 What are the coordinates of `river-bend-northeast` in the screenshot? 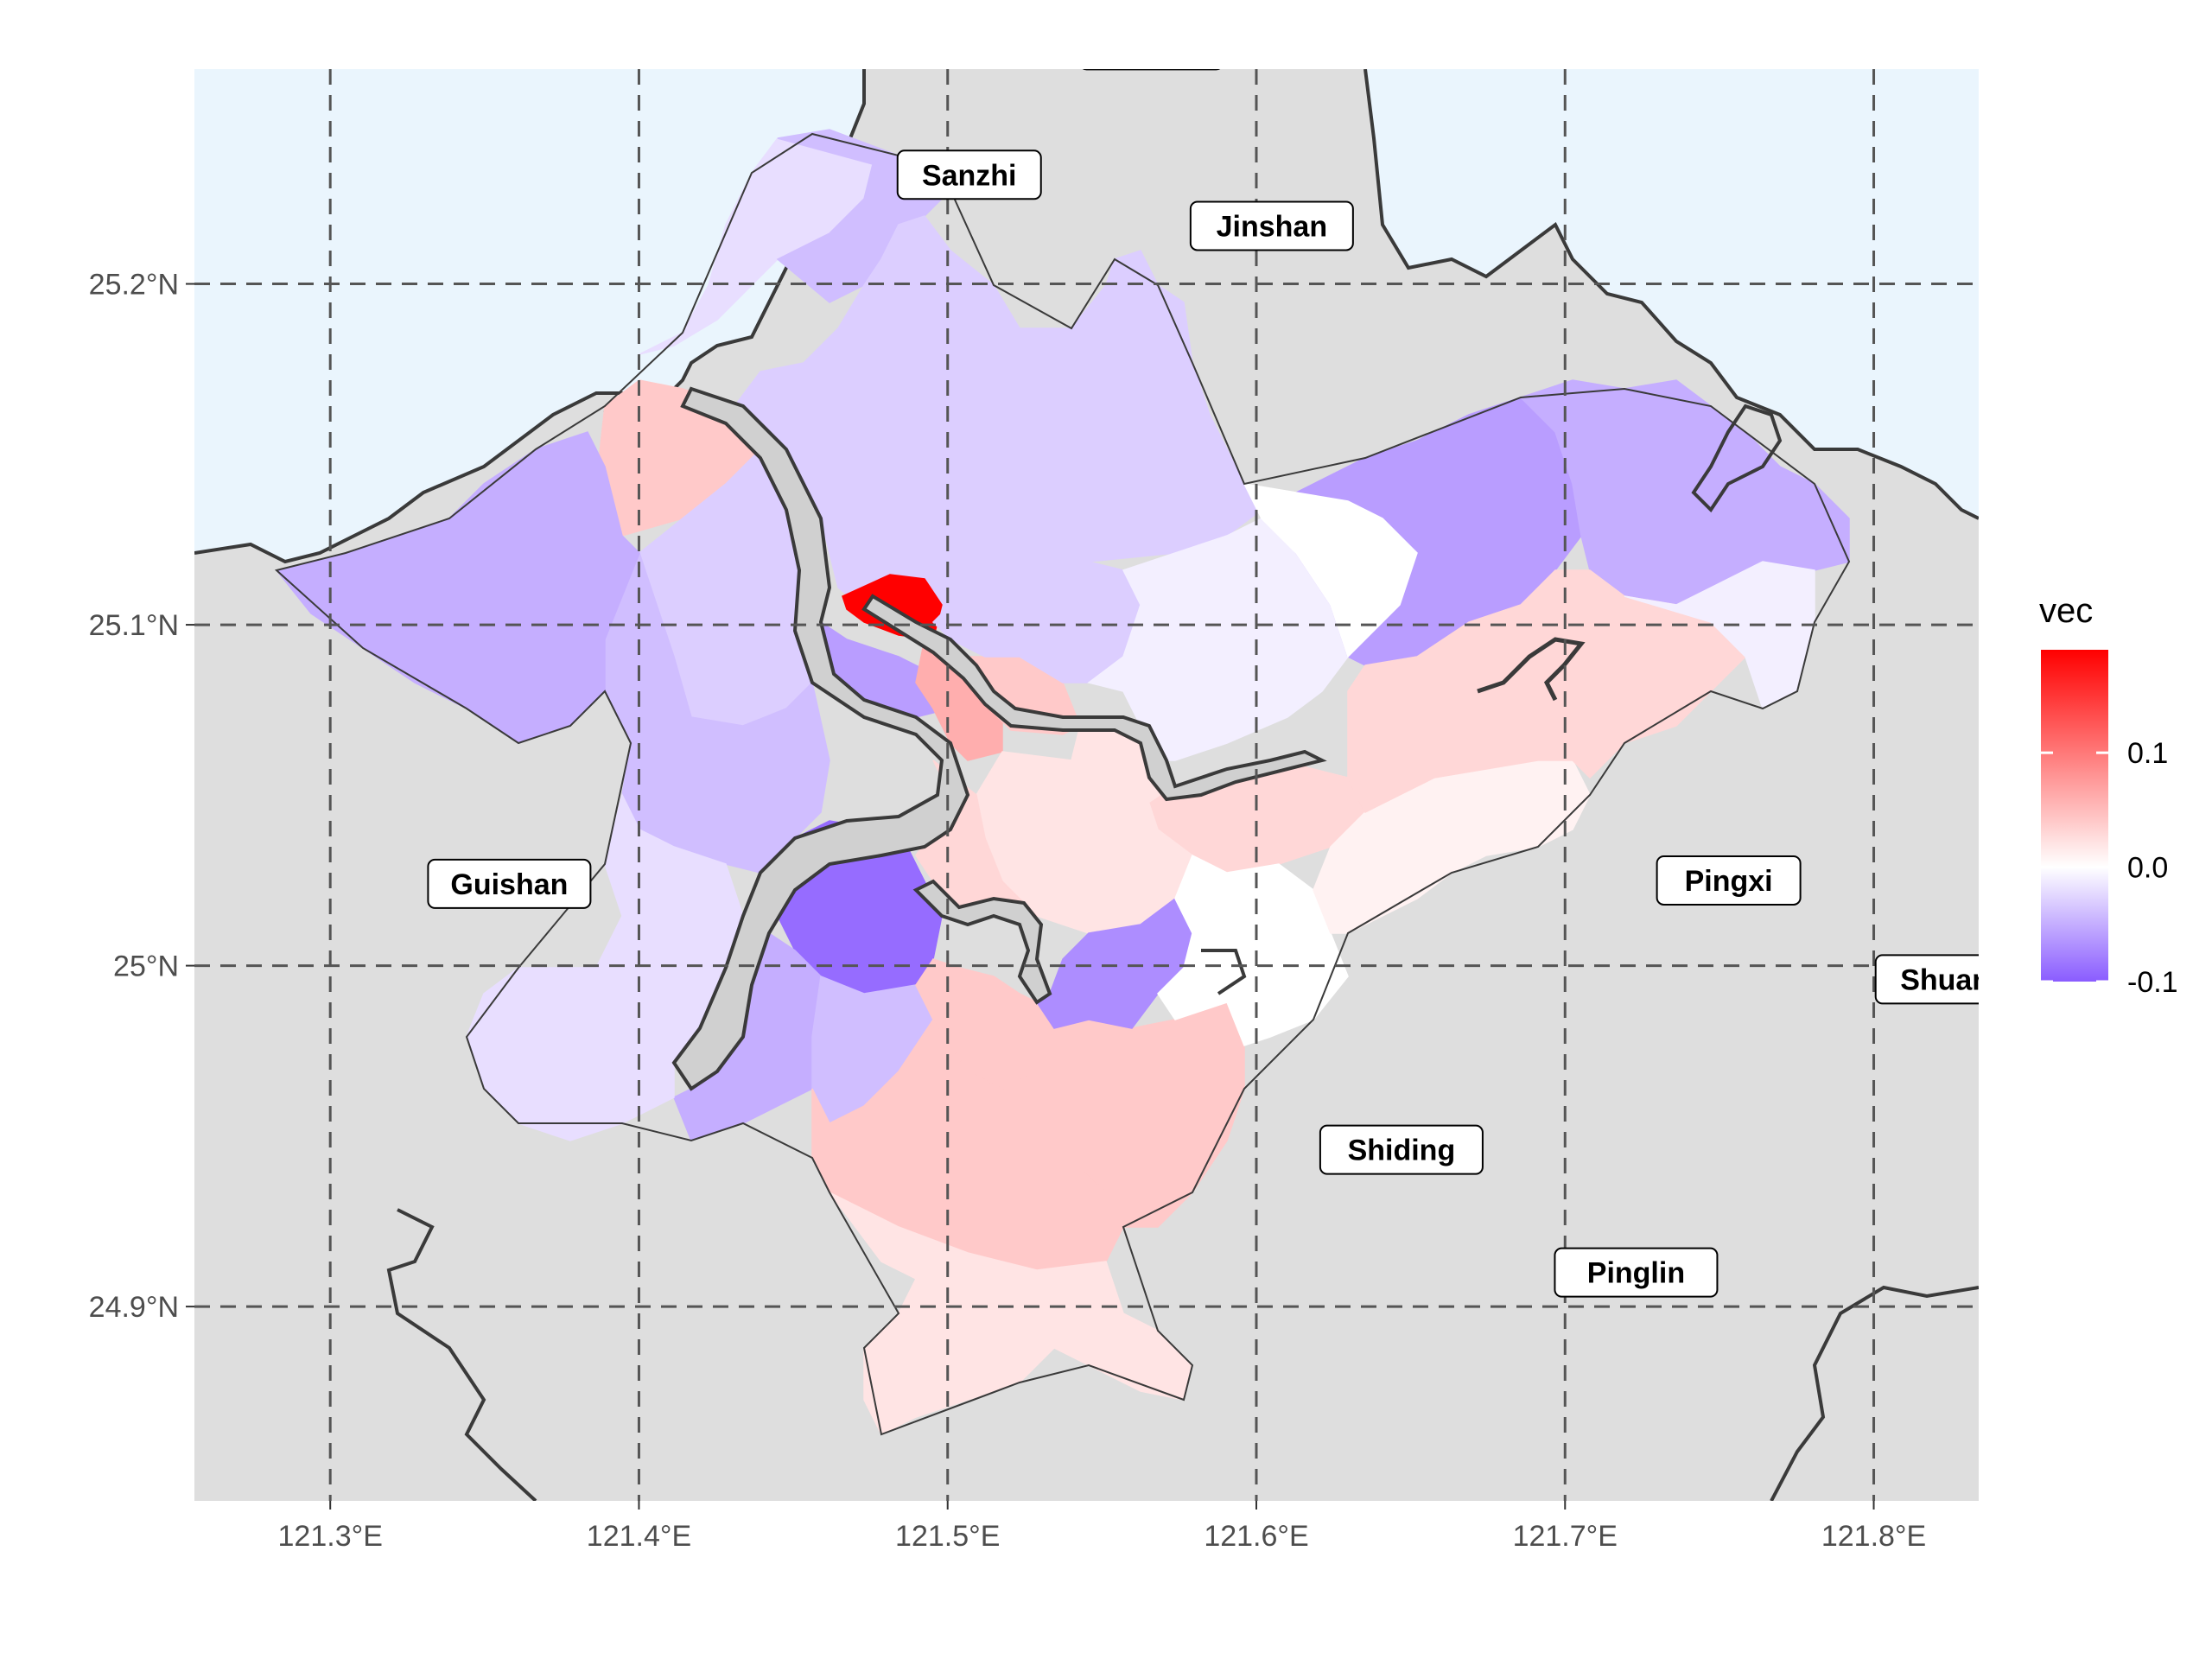 It's located at (1531, 669).